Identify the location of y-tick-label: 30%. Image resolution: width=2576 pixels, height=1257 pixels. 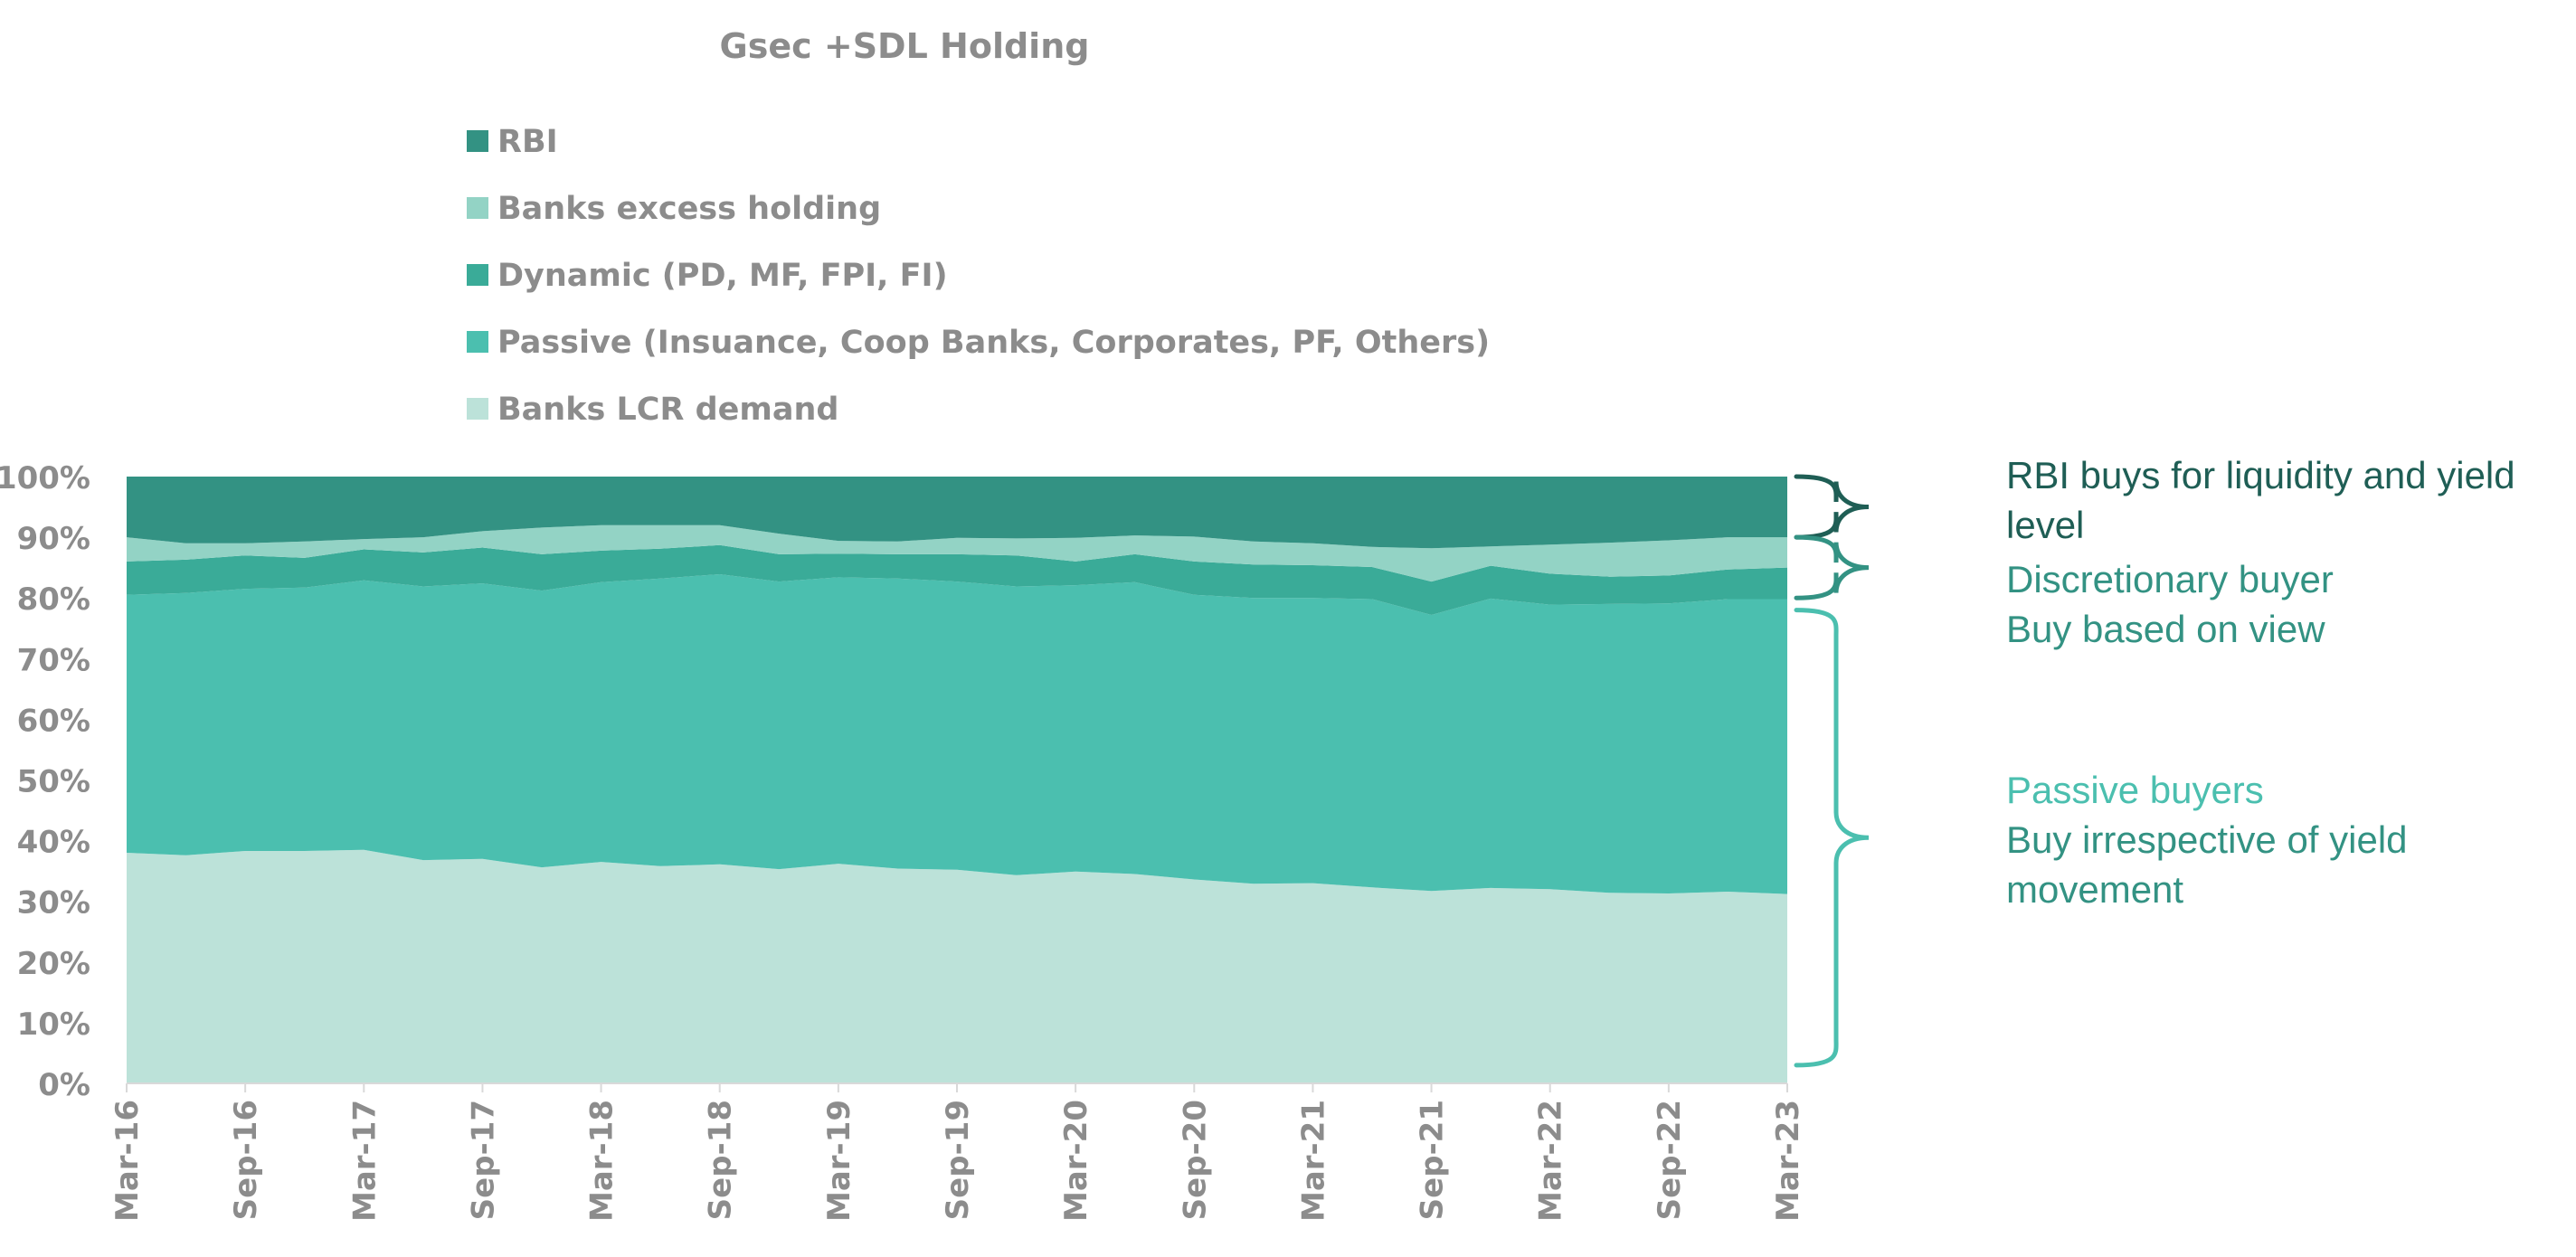
(54, 903).